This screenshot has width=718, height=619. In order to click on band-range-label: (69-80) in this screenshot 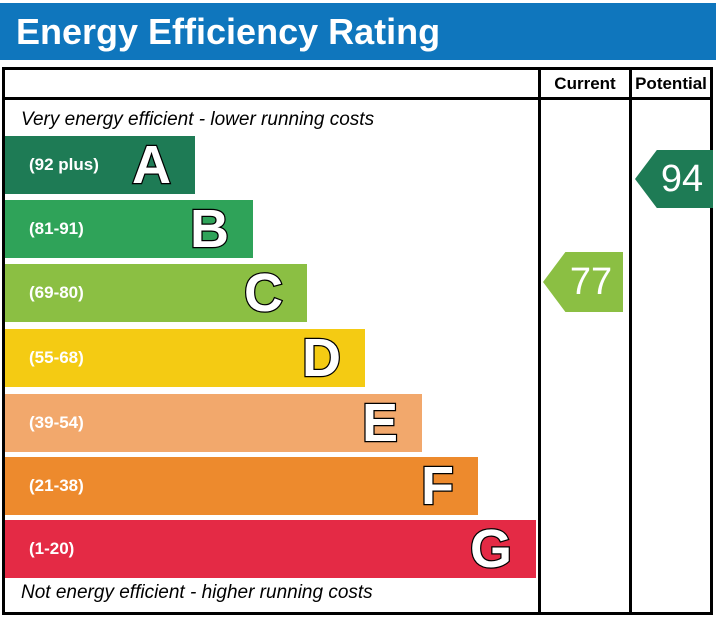, I will do `click(56, 292)`.